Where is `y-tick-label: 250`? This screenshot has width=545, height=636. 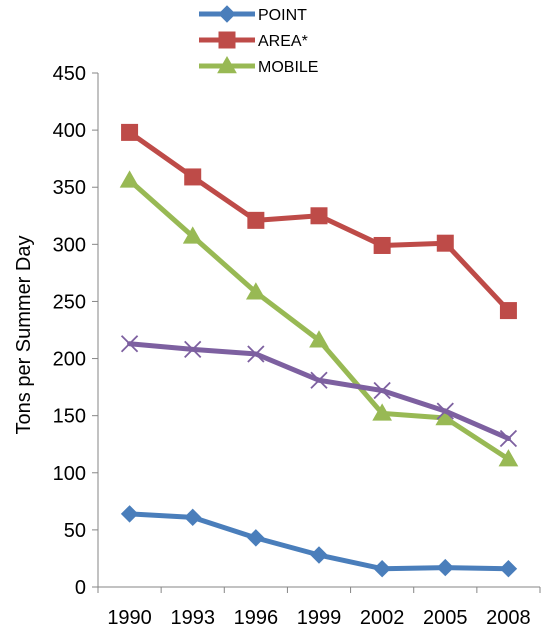 y-tick-label: 250 is located at coordinates (69, 302).